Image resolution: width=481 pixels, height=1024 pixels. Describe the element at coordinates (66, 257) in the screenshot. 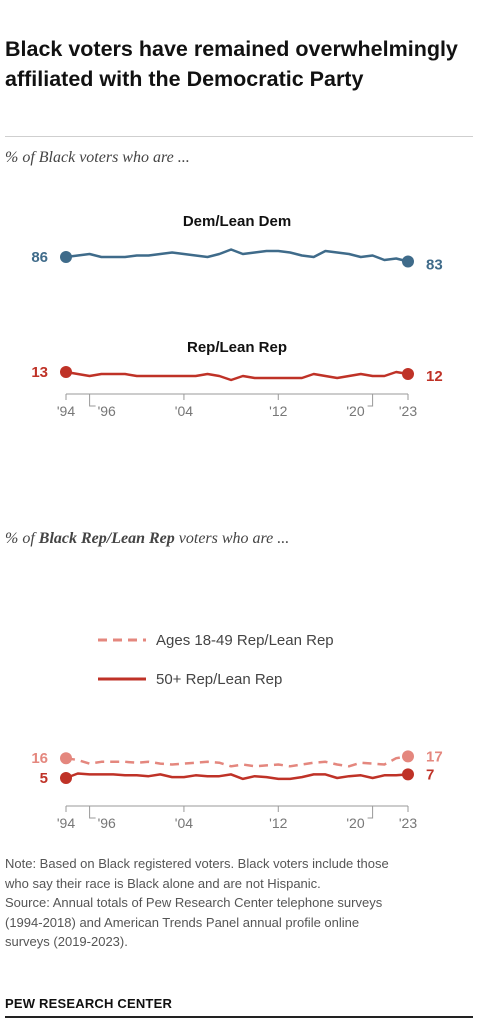

I see `start-marker-dem` at that location.